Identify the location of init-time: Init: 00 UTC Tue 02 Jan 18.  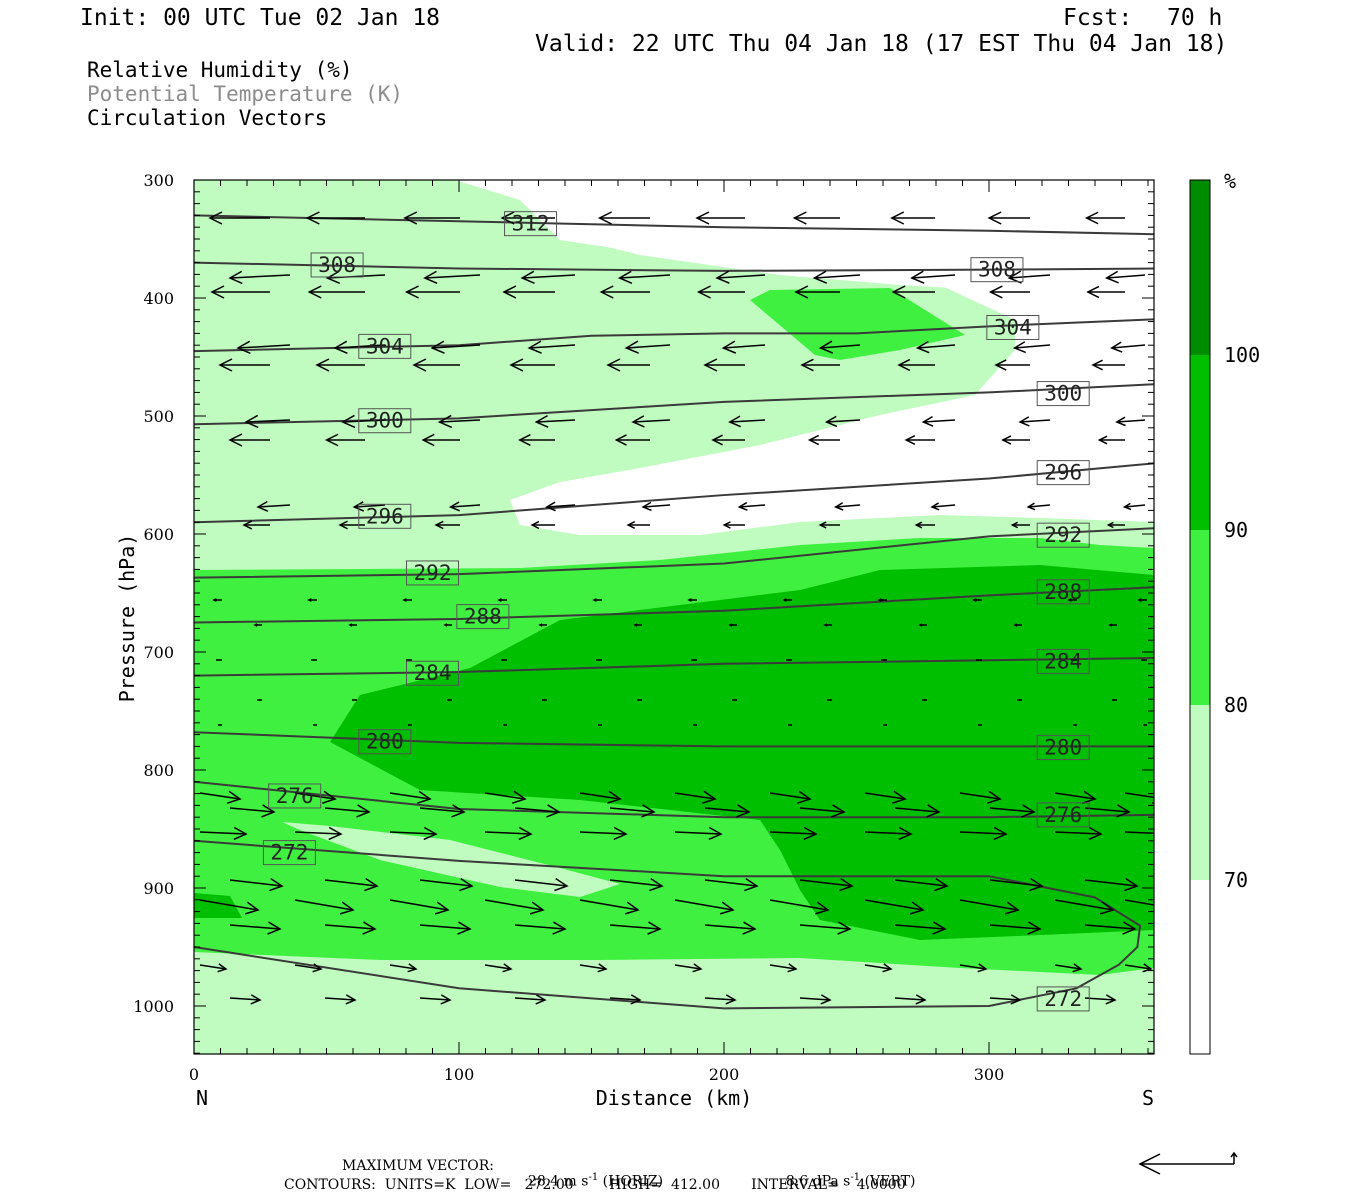
(260, 18).